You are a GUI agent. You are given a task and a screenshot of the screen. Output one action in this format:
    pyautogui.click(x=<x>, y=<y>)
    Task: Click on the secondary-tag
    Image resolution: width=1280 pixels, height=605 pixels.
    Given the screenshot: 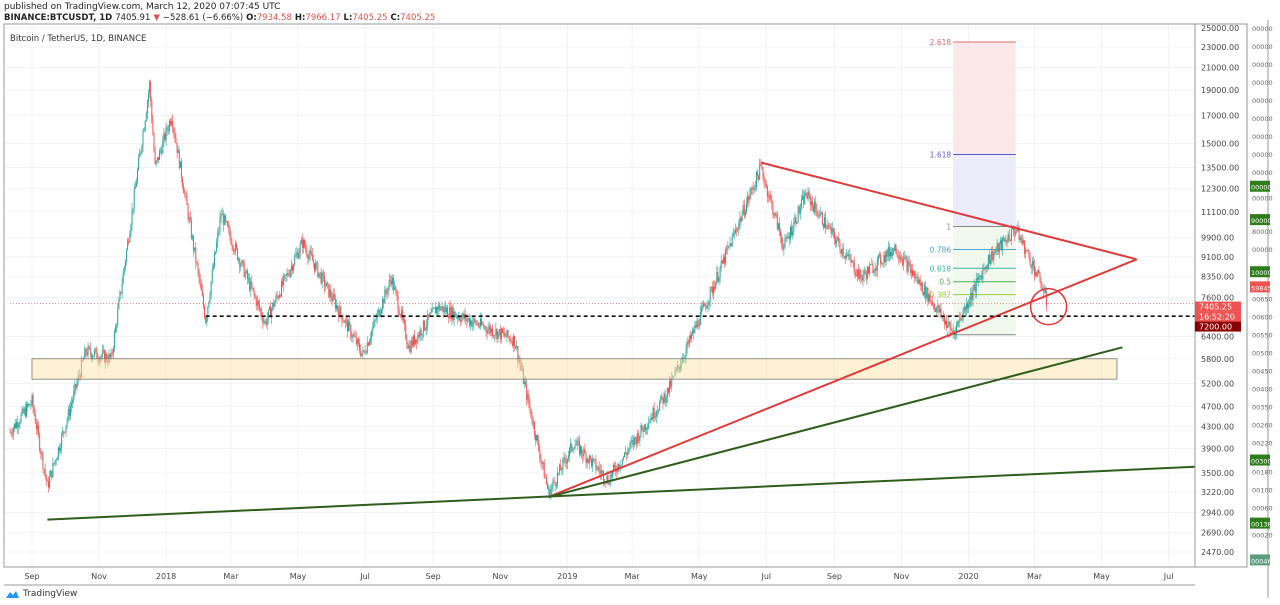 What is the action you would take?
    pyautogui.click(x=1260, y=560)
    